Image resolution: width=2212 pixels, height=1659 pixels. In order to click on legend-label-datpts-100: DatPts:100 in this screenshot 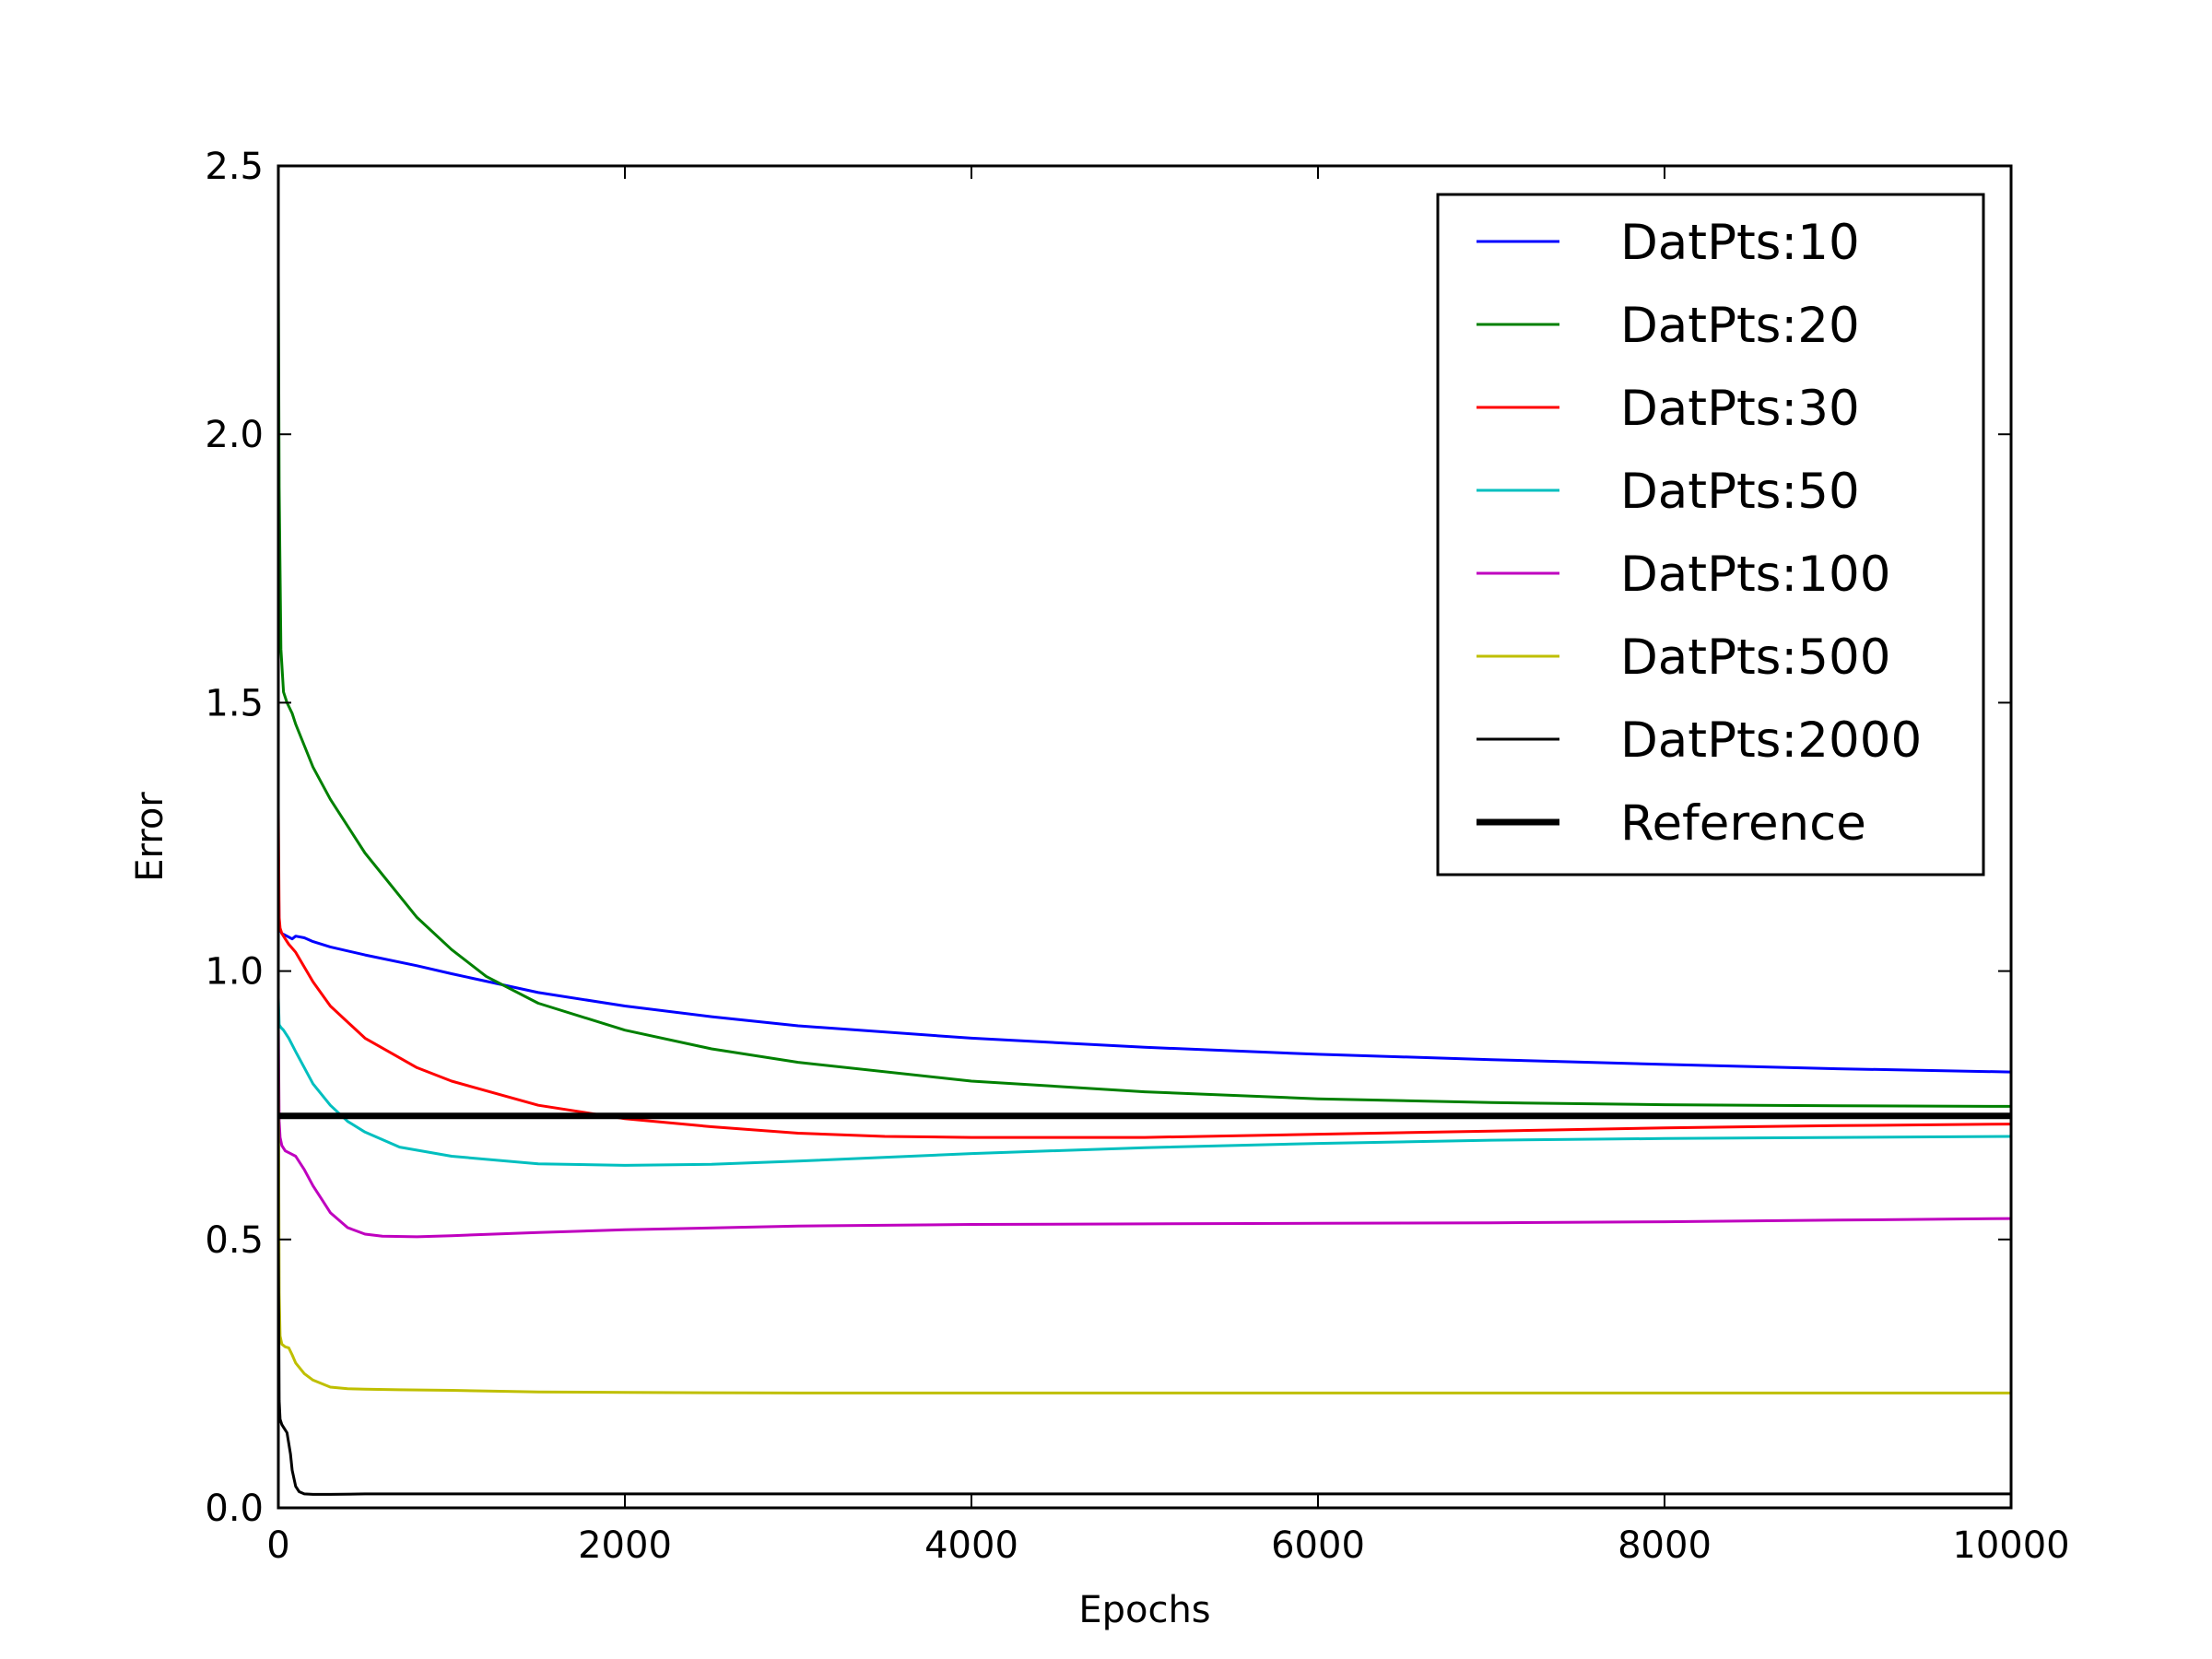, I will do `click(1755, 575)`.